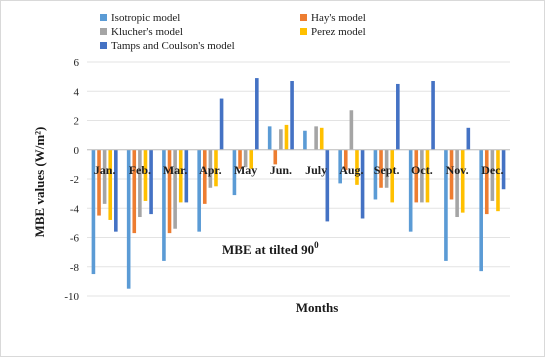 The image size is (545, 357). I want to click on y-tick-labels: -10 -8 -6 -4 -2 0 2 4 6, so click(71, 180).